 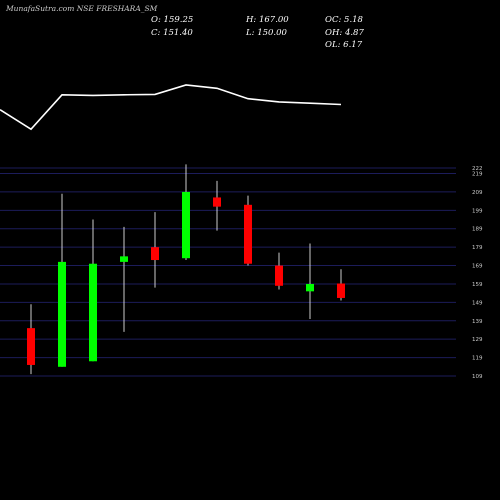 I want to click on y-tick-label: 179, so click(x=477, y=248).